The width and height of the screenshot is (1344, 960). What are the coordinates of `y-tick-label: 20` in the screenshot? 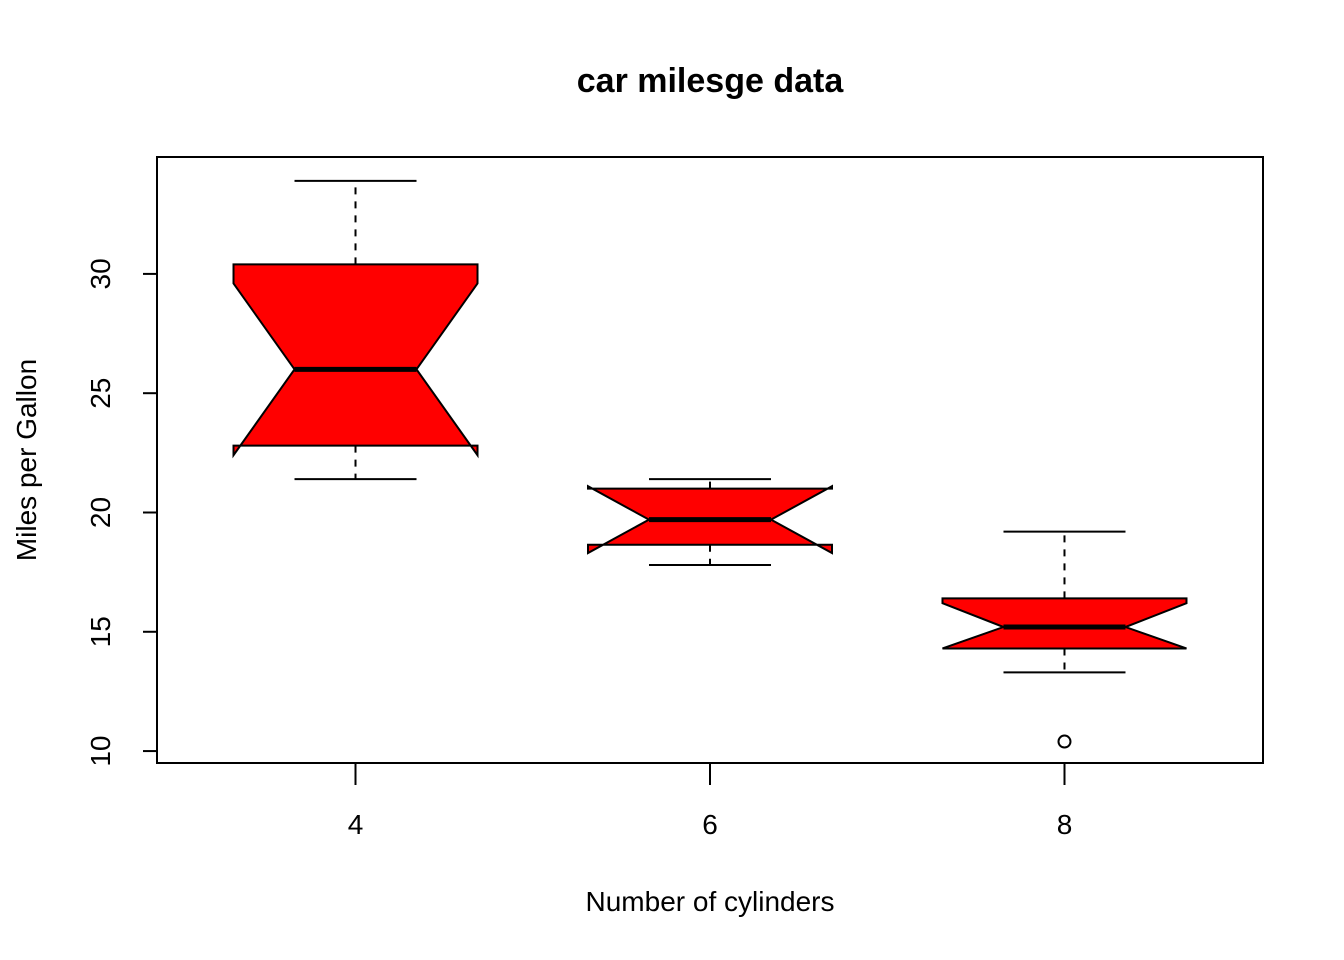 It's located at (100, 512).